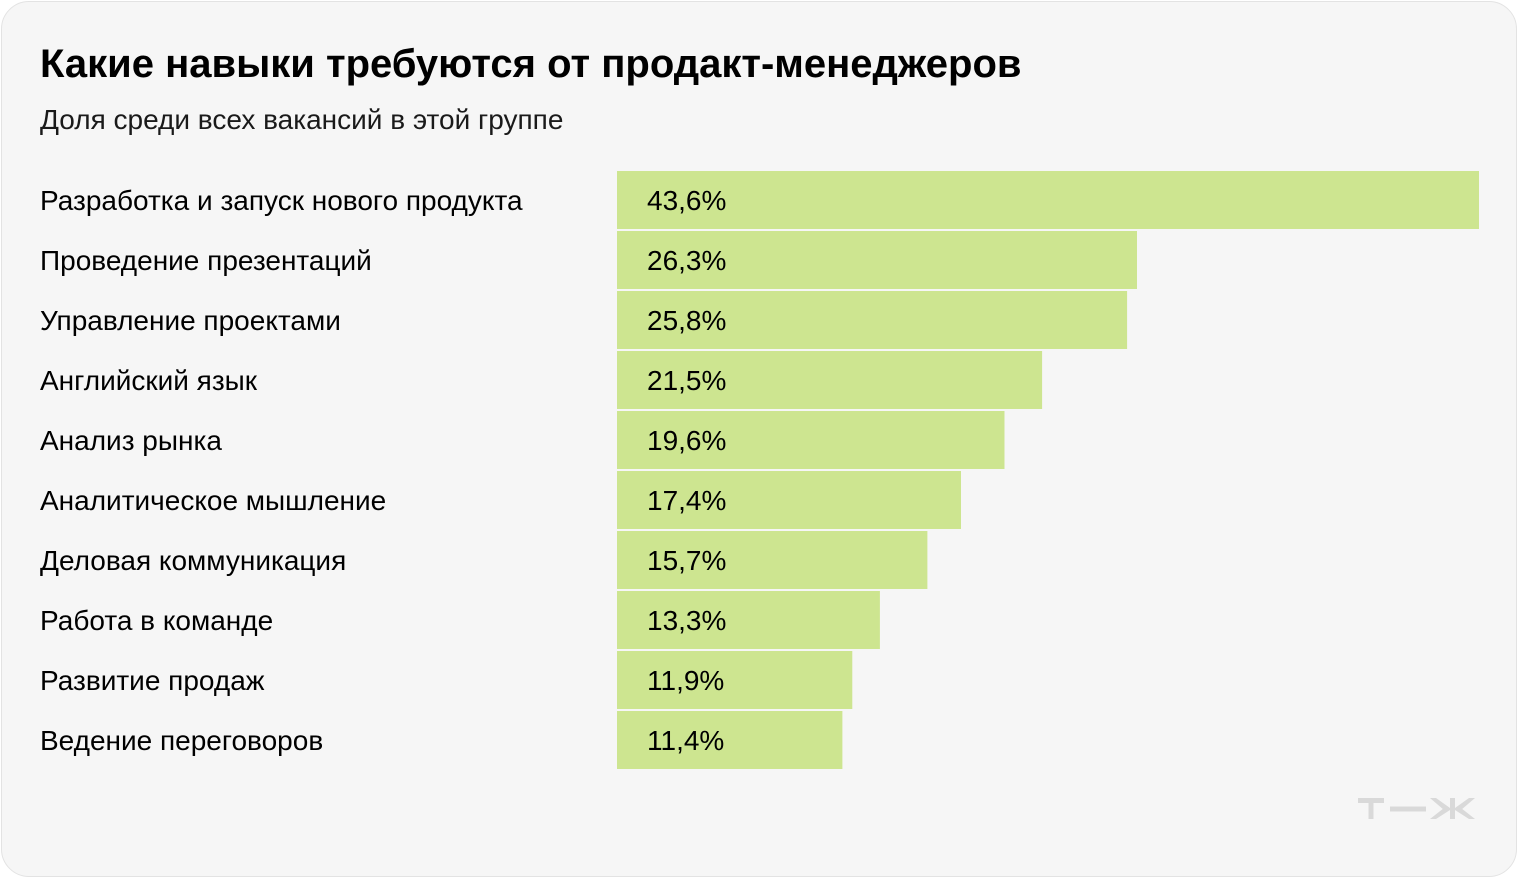 Image resolution: width=1520 pixels, height=880 pixels. Describe the element at coordinates (500, 500) in the screenshot. I see `bar-row: Аналитическое мышление 17,4%` at that location.